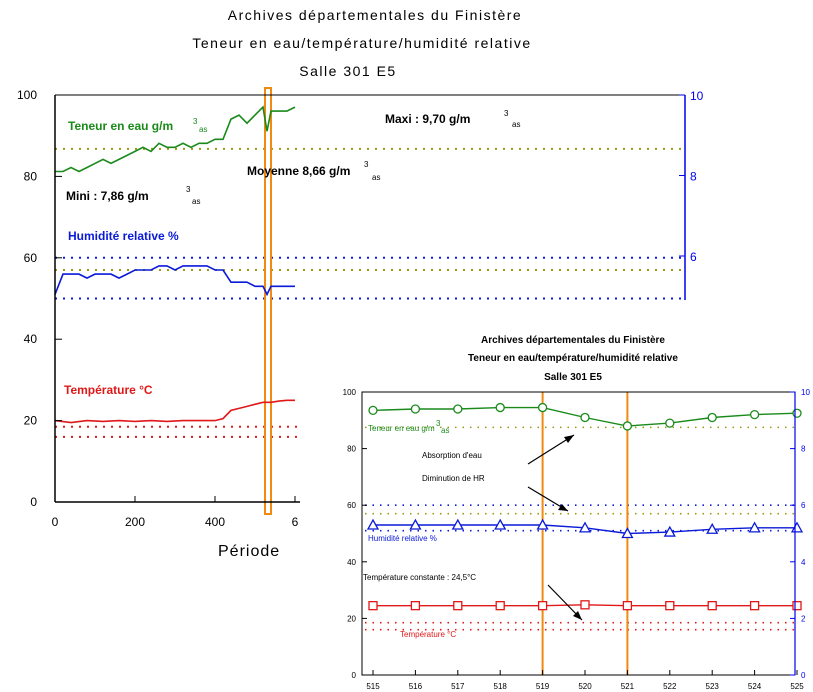 This screenshot has height=692, width=813. I want to click on main-y-tick-label-3: 60, so click(31, 258).